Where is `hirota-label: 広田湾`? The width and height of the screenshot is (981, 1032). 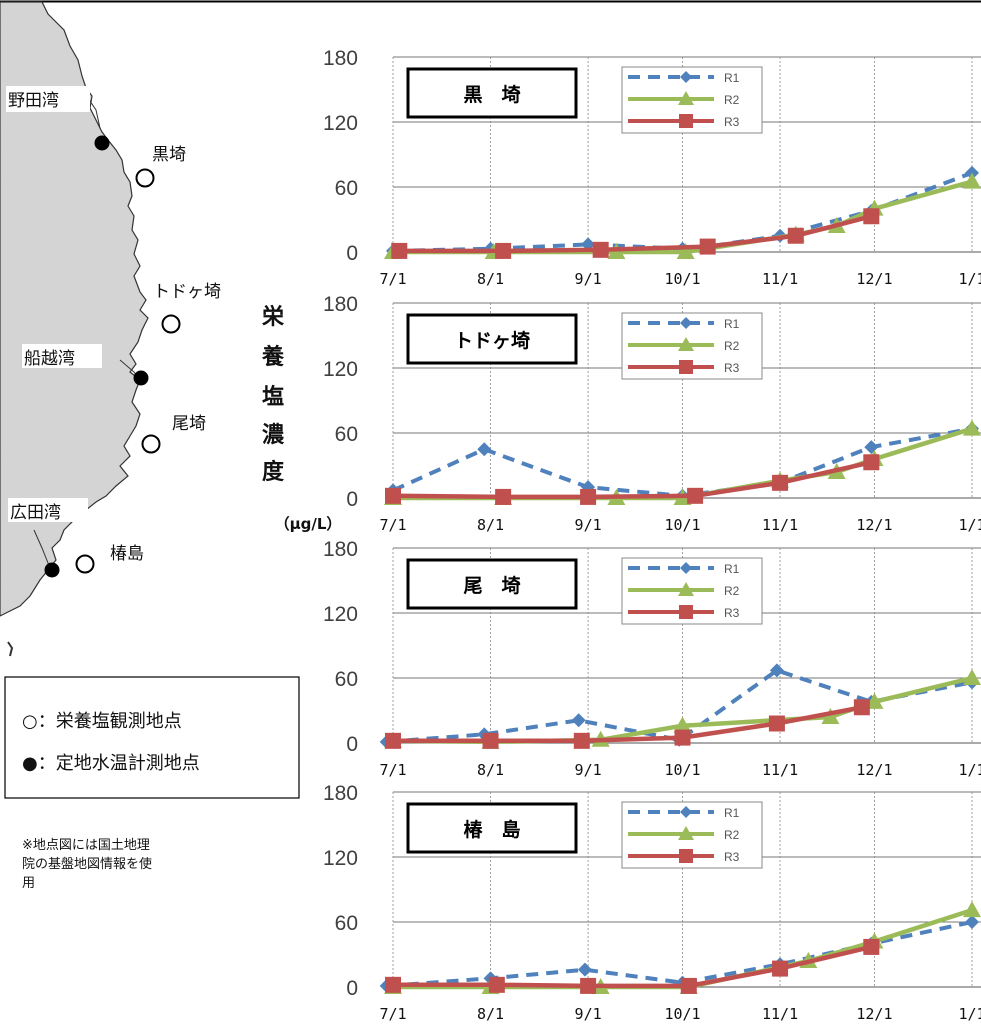
hirota-label: 広田湾 is located at coordinates (35, 513).